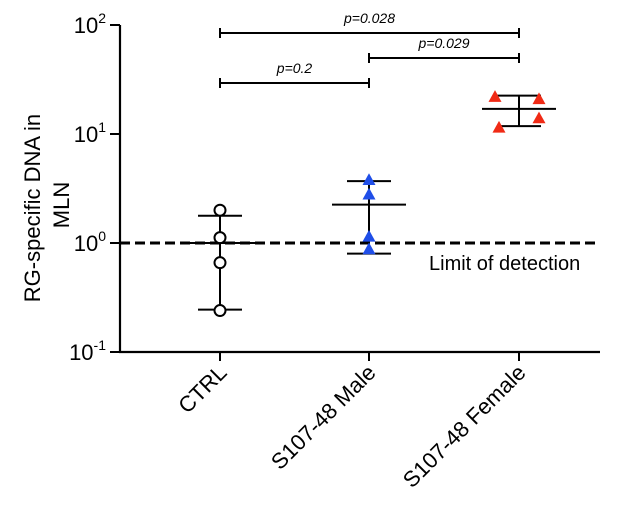 This screenshot has height=510, width=619. Describe the element at coordinates (444, 43) in the screenshot. I see `significance-label: p=0.029` at that location.